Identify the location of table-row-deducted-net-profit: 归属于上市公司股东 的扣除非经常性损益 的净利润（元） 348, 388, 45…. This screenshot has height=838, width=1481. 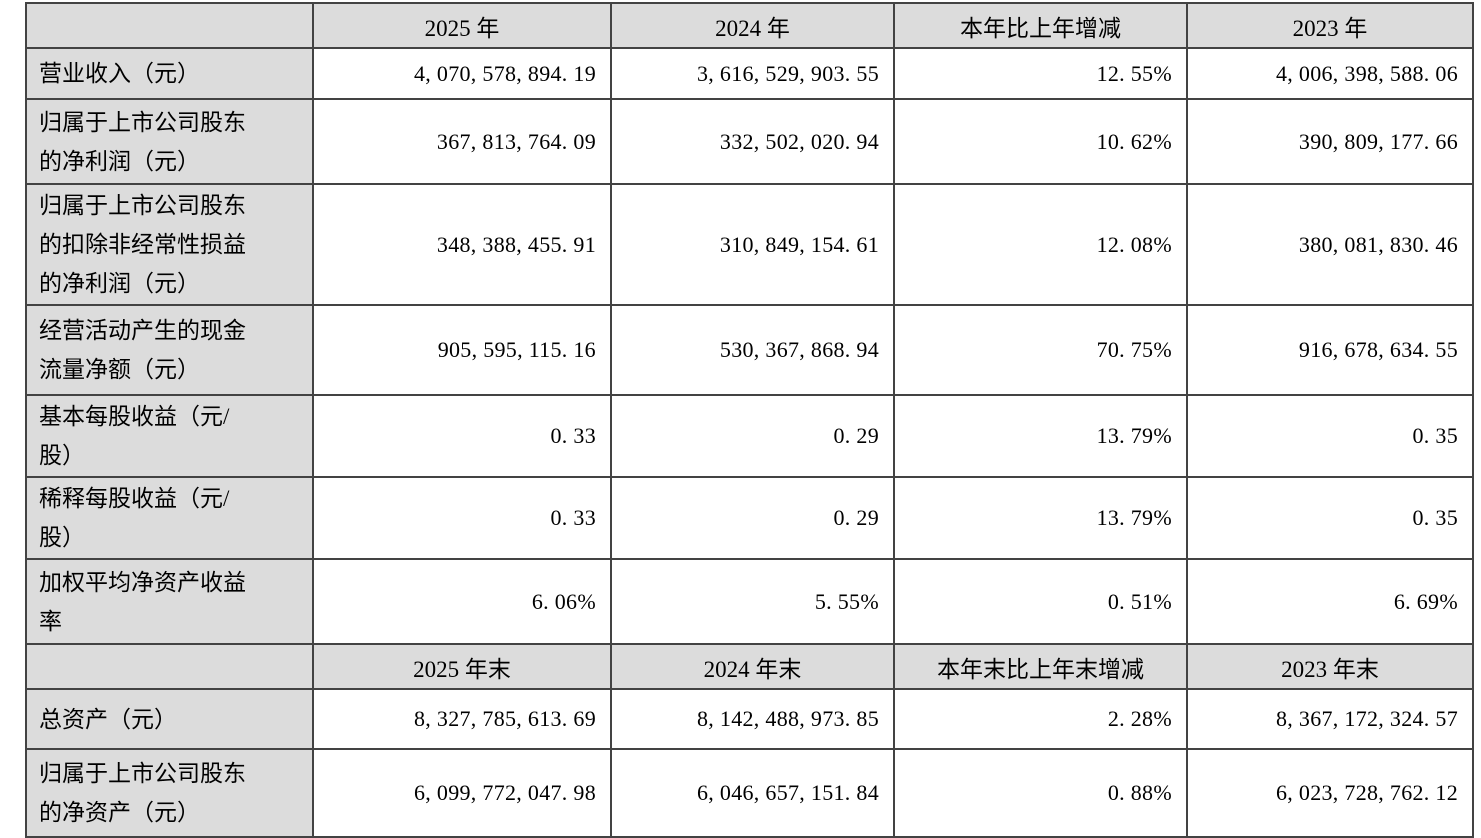
(749, 244).